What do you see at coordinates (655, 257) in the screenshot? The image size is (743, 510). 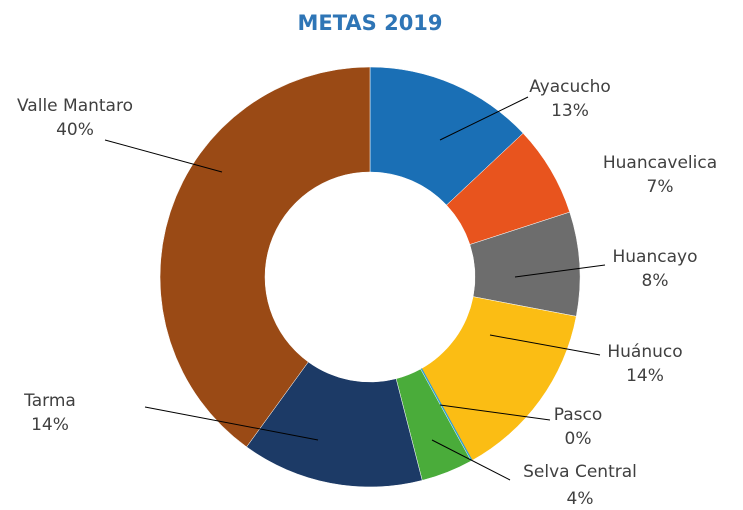 I see `slice-label: Huancayo` at bounding box center [655, 257].